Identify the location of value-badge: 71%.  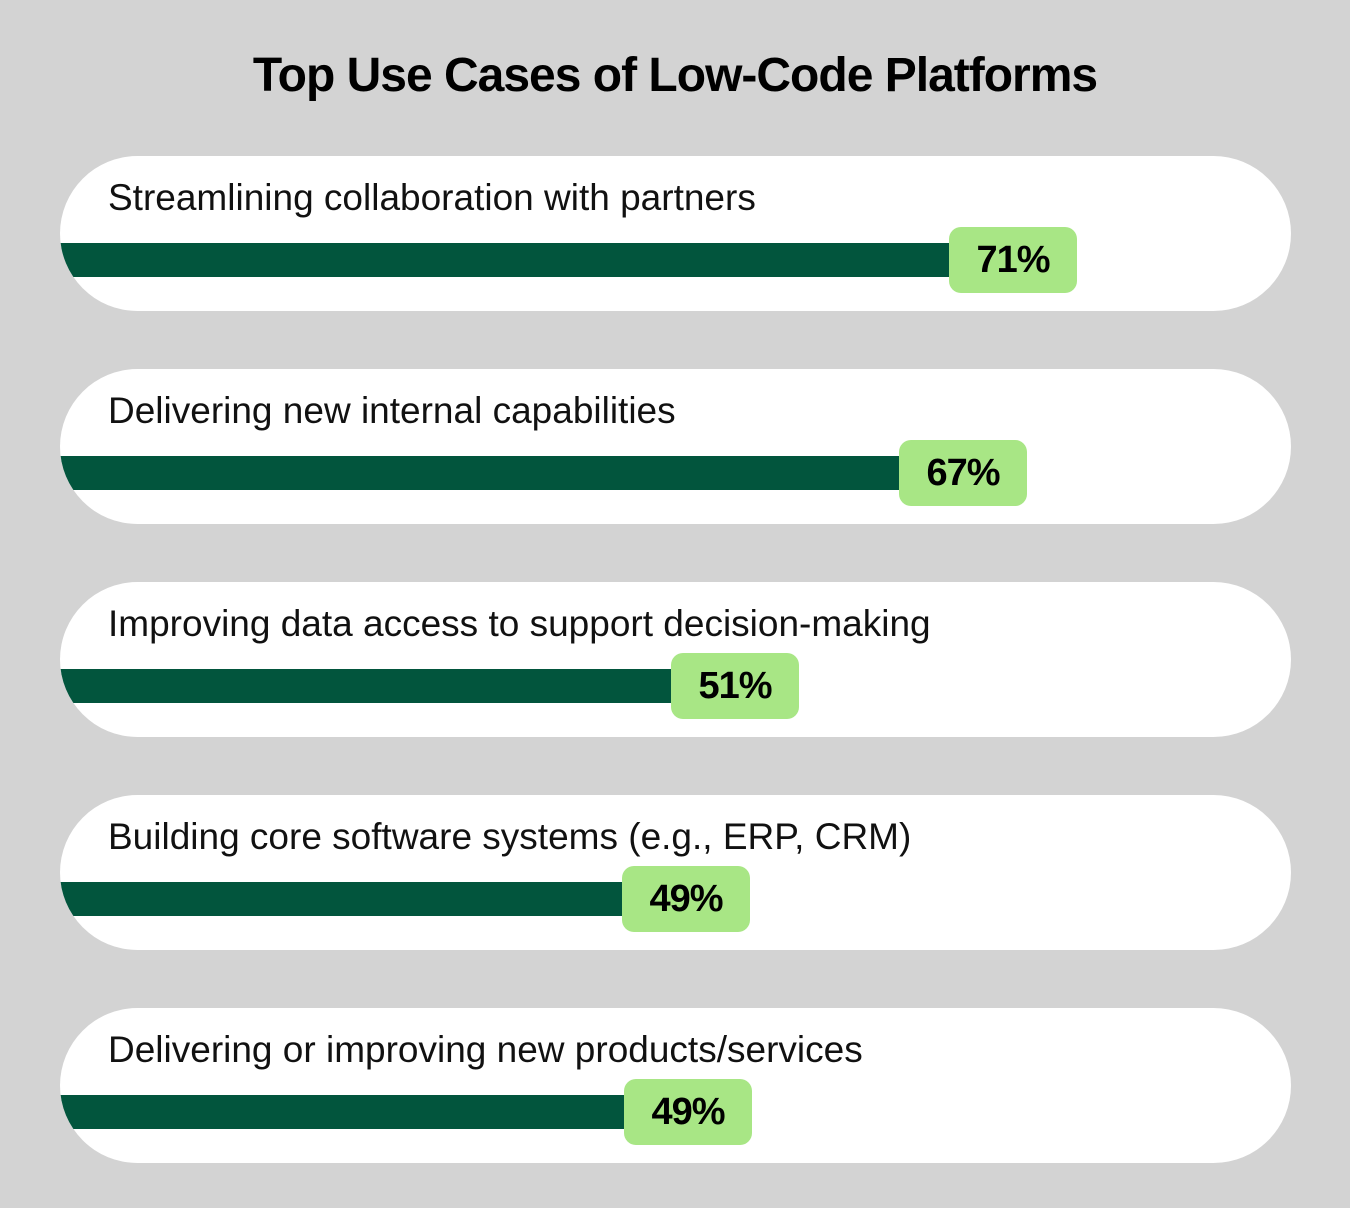
(1013, 260).